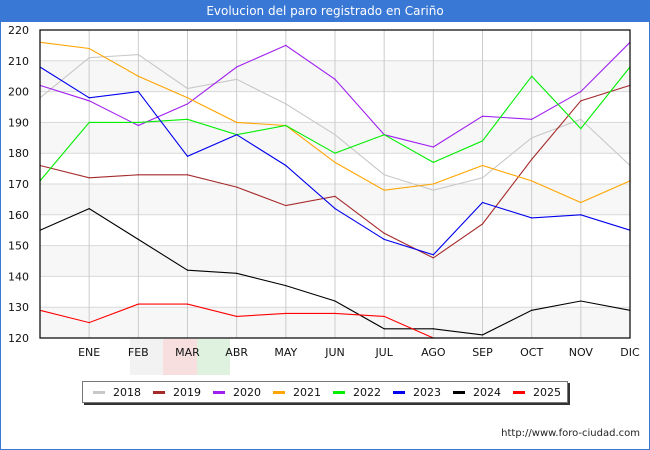 Image resolution: width=650 pixels, height=450 pixels. I want to click on y-tick-label: 190, so click(18, 122).